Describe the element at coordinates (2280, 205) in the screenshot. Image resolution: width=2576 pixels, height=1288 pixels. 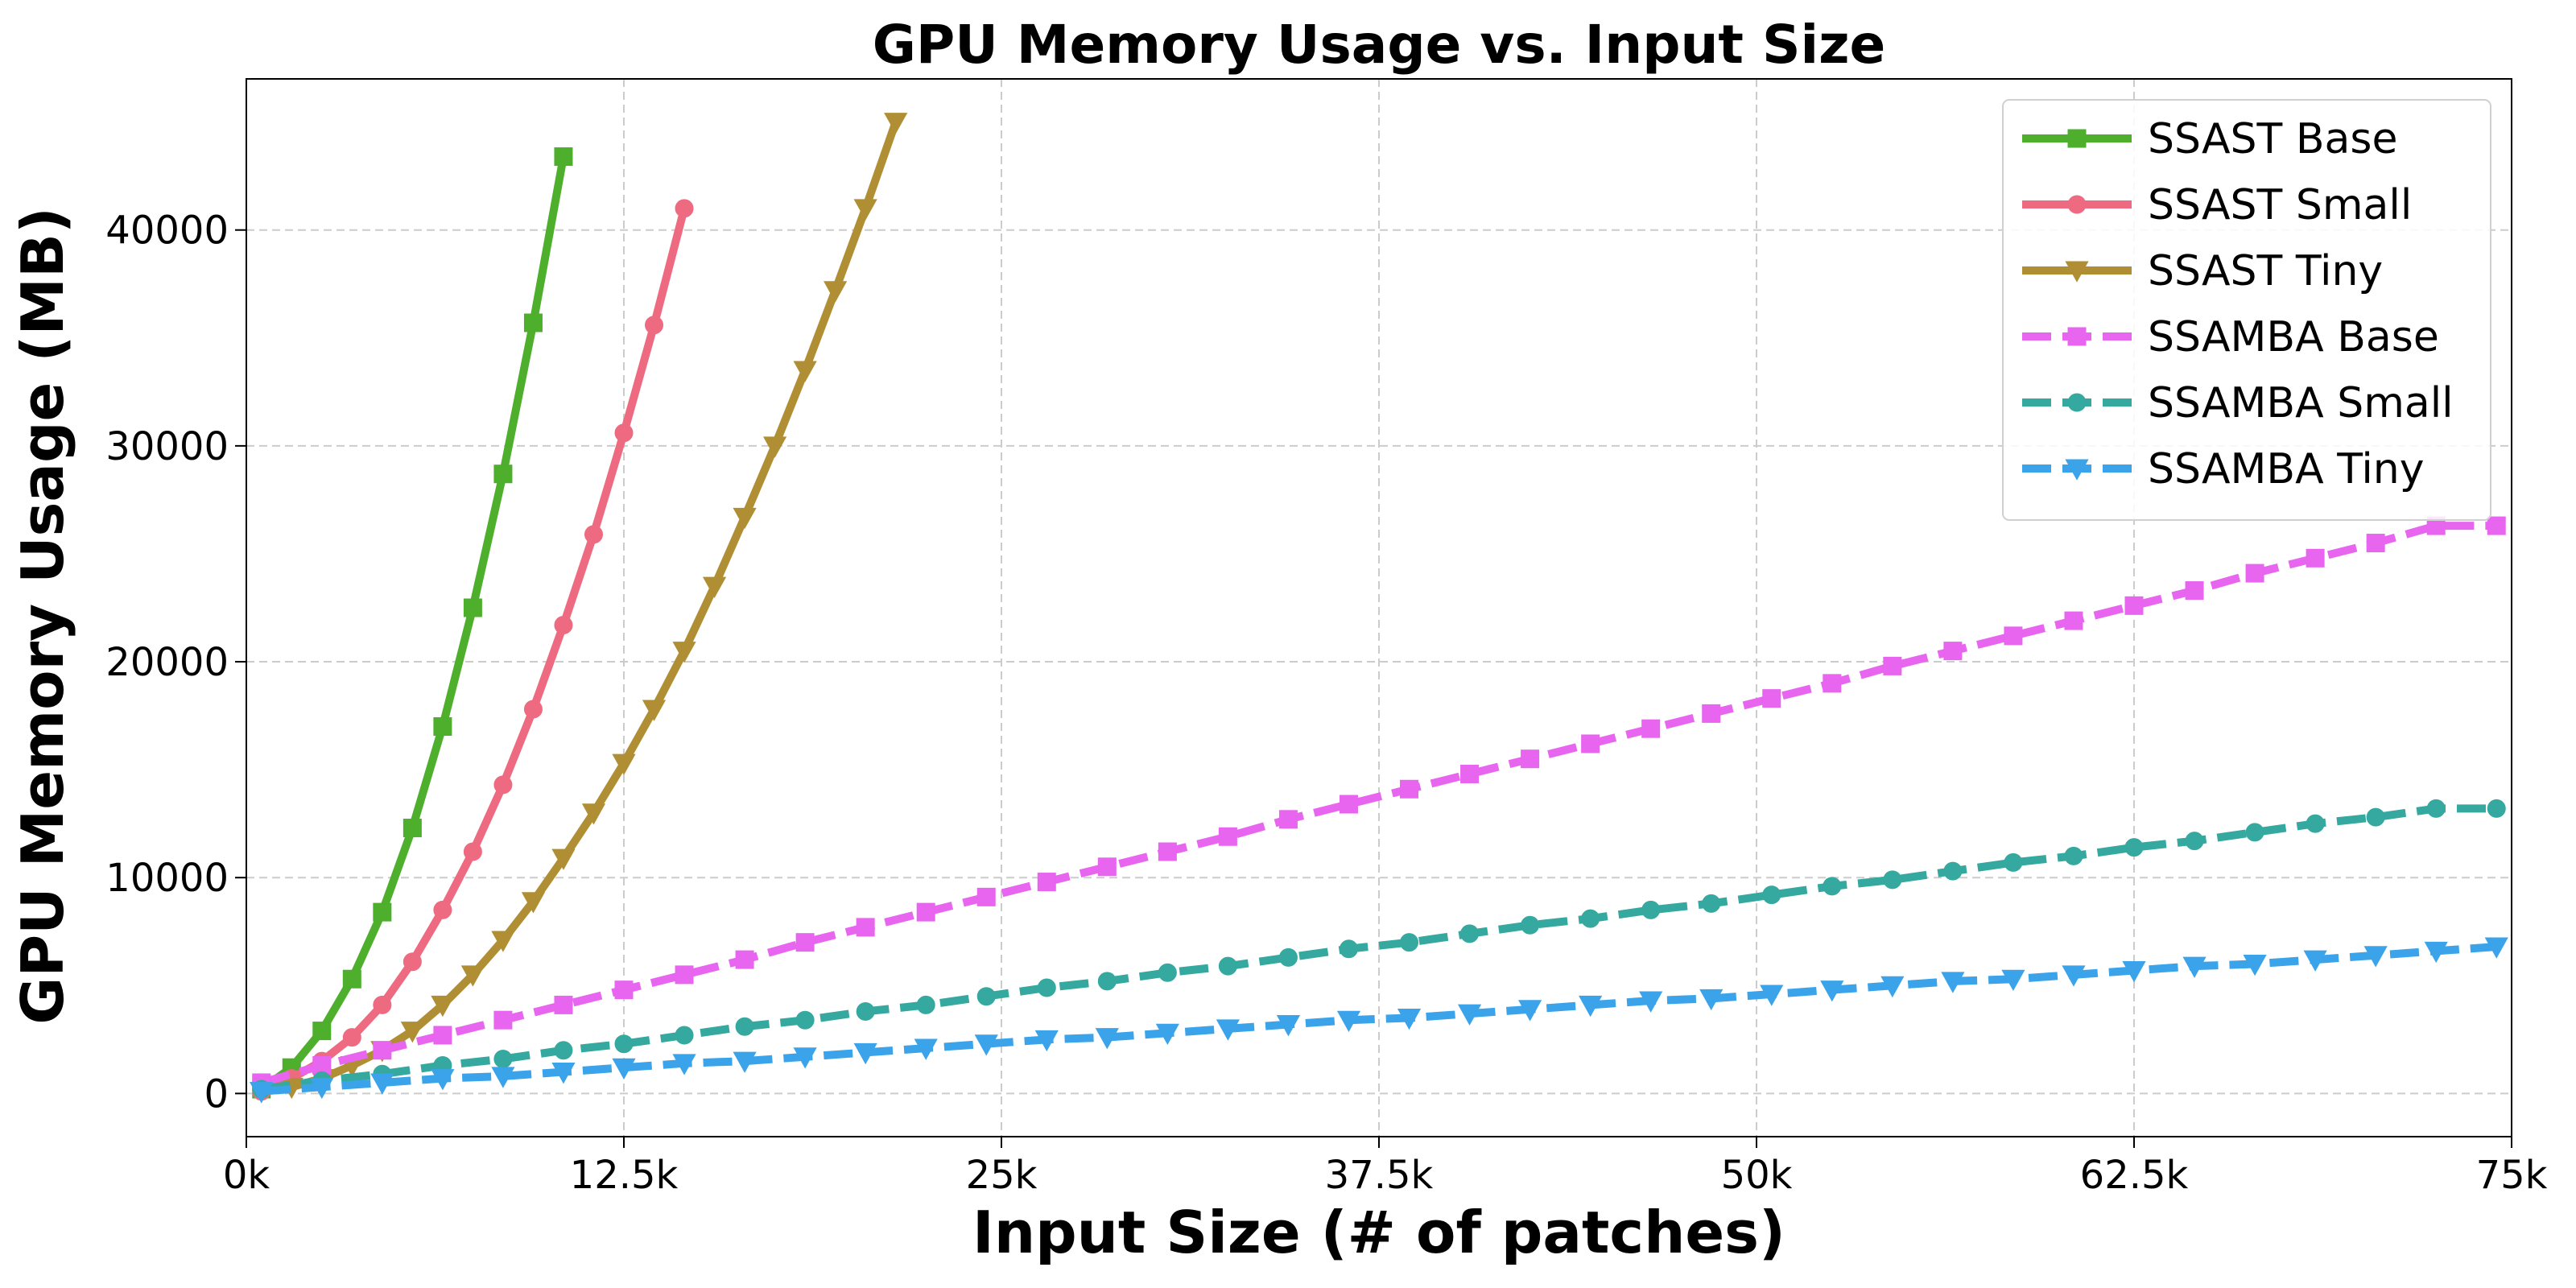
I see `legend-label: SSAST Small` at that location.